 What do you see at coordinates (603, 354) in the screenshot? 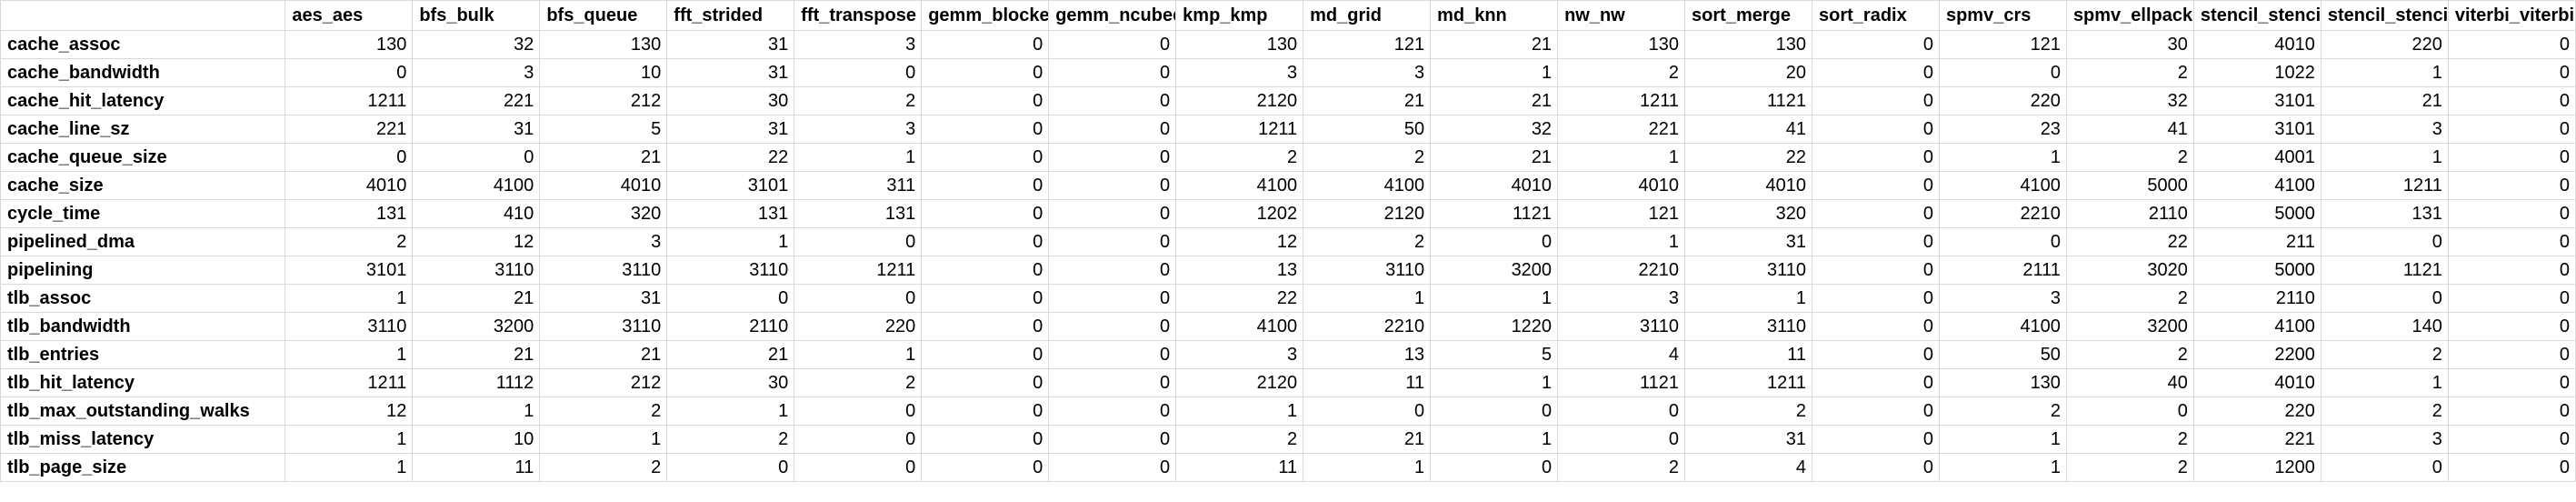
I see `data-cell: 21` at bounding box center [603, 354].